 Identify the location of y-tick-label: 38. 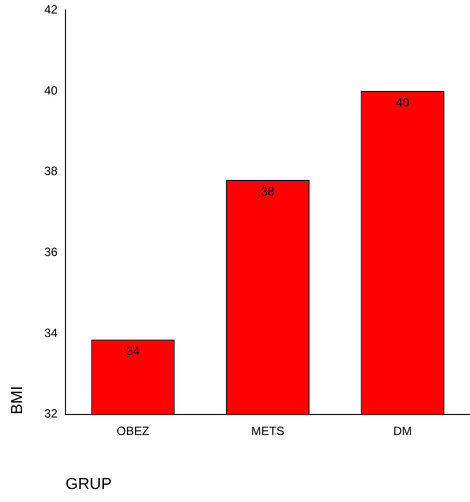
(51, 171).